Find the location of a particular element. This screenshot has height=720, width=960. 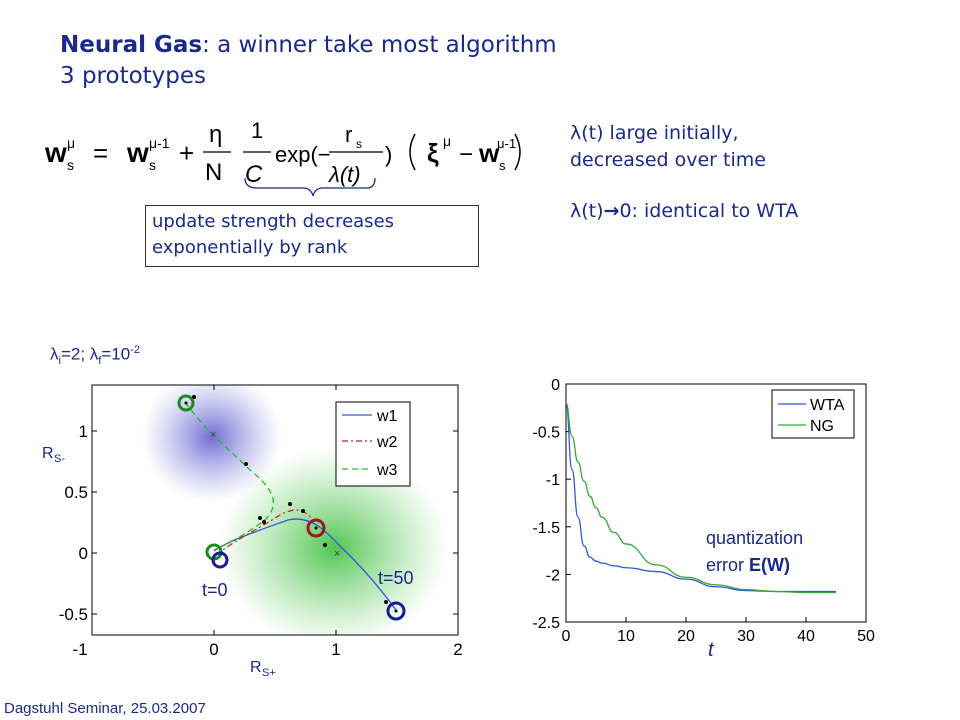

box-line1: update strength decreases is located at coordinates (273, 221).